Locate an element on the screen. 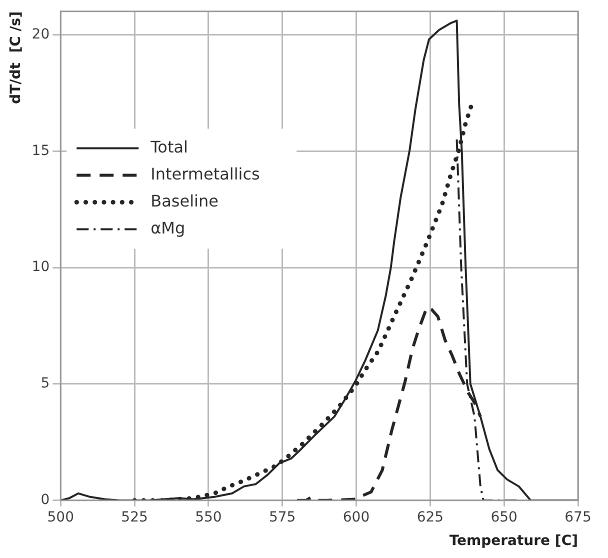 This screenshot has width=608, height=558. legend-label: Total is located at coordinates (169, 146).